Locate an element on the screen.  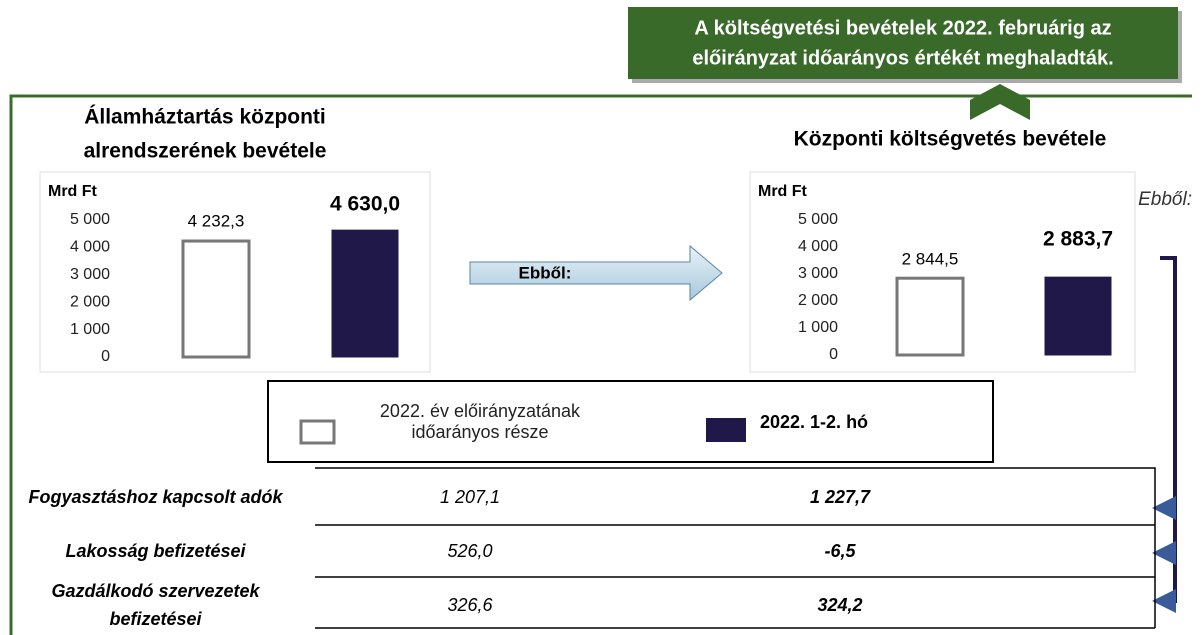
cell: 1 207,1 is located at coordinates (470, 496).